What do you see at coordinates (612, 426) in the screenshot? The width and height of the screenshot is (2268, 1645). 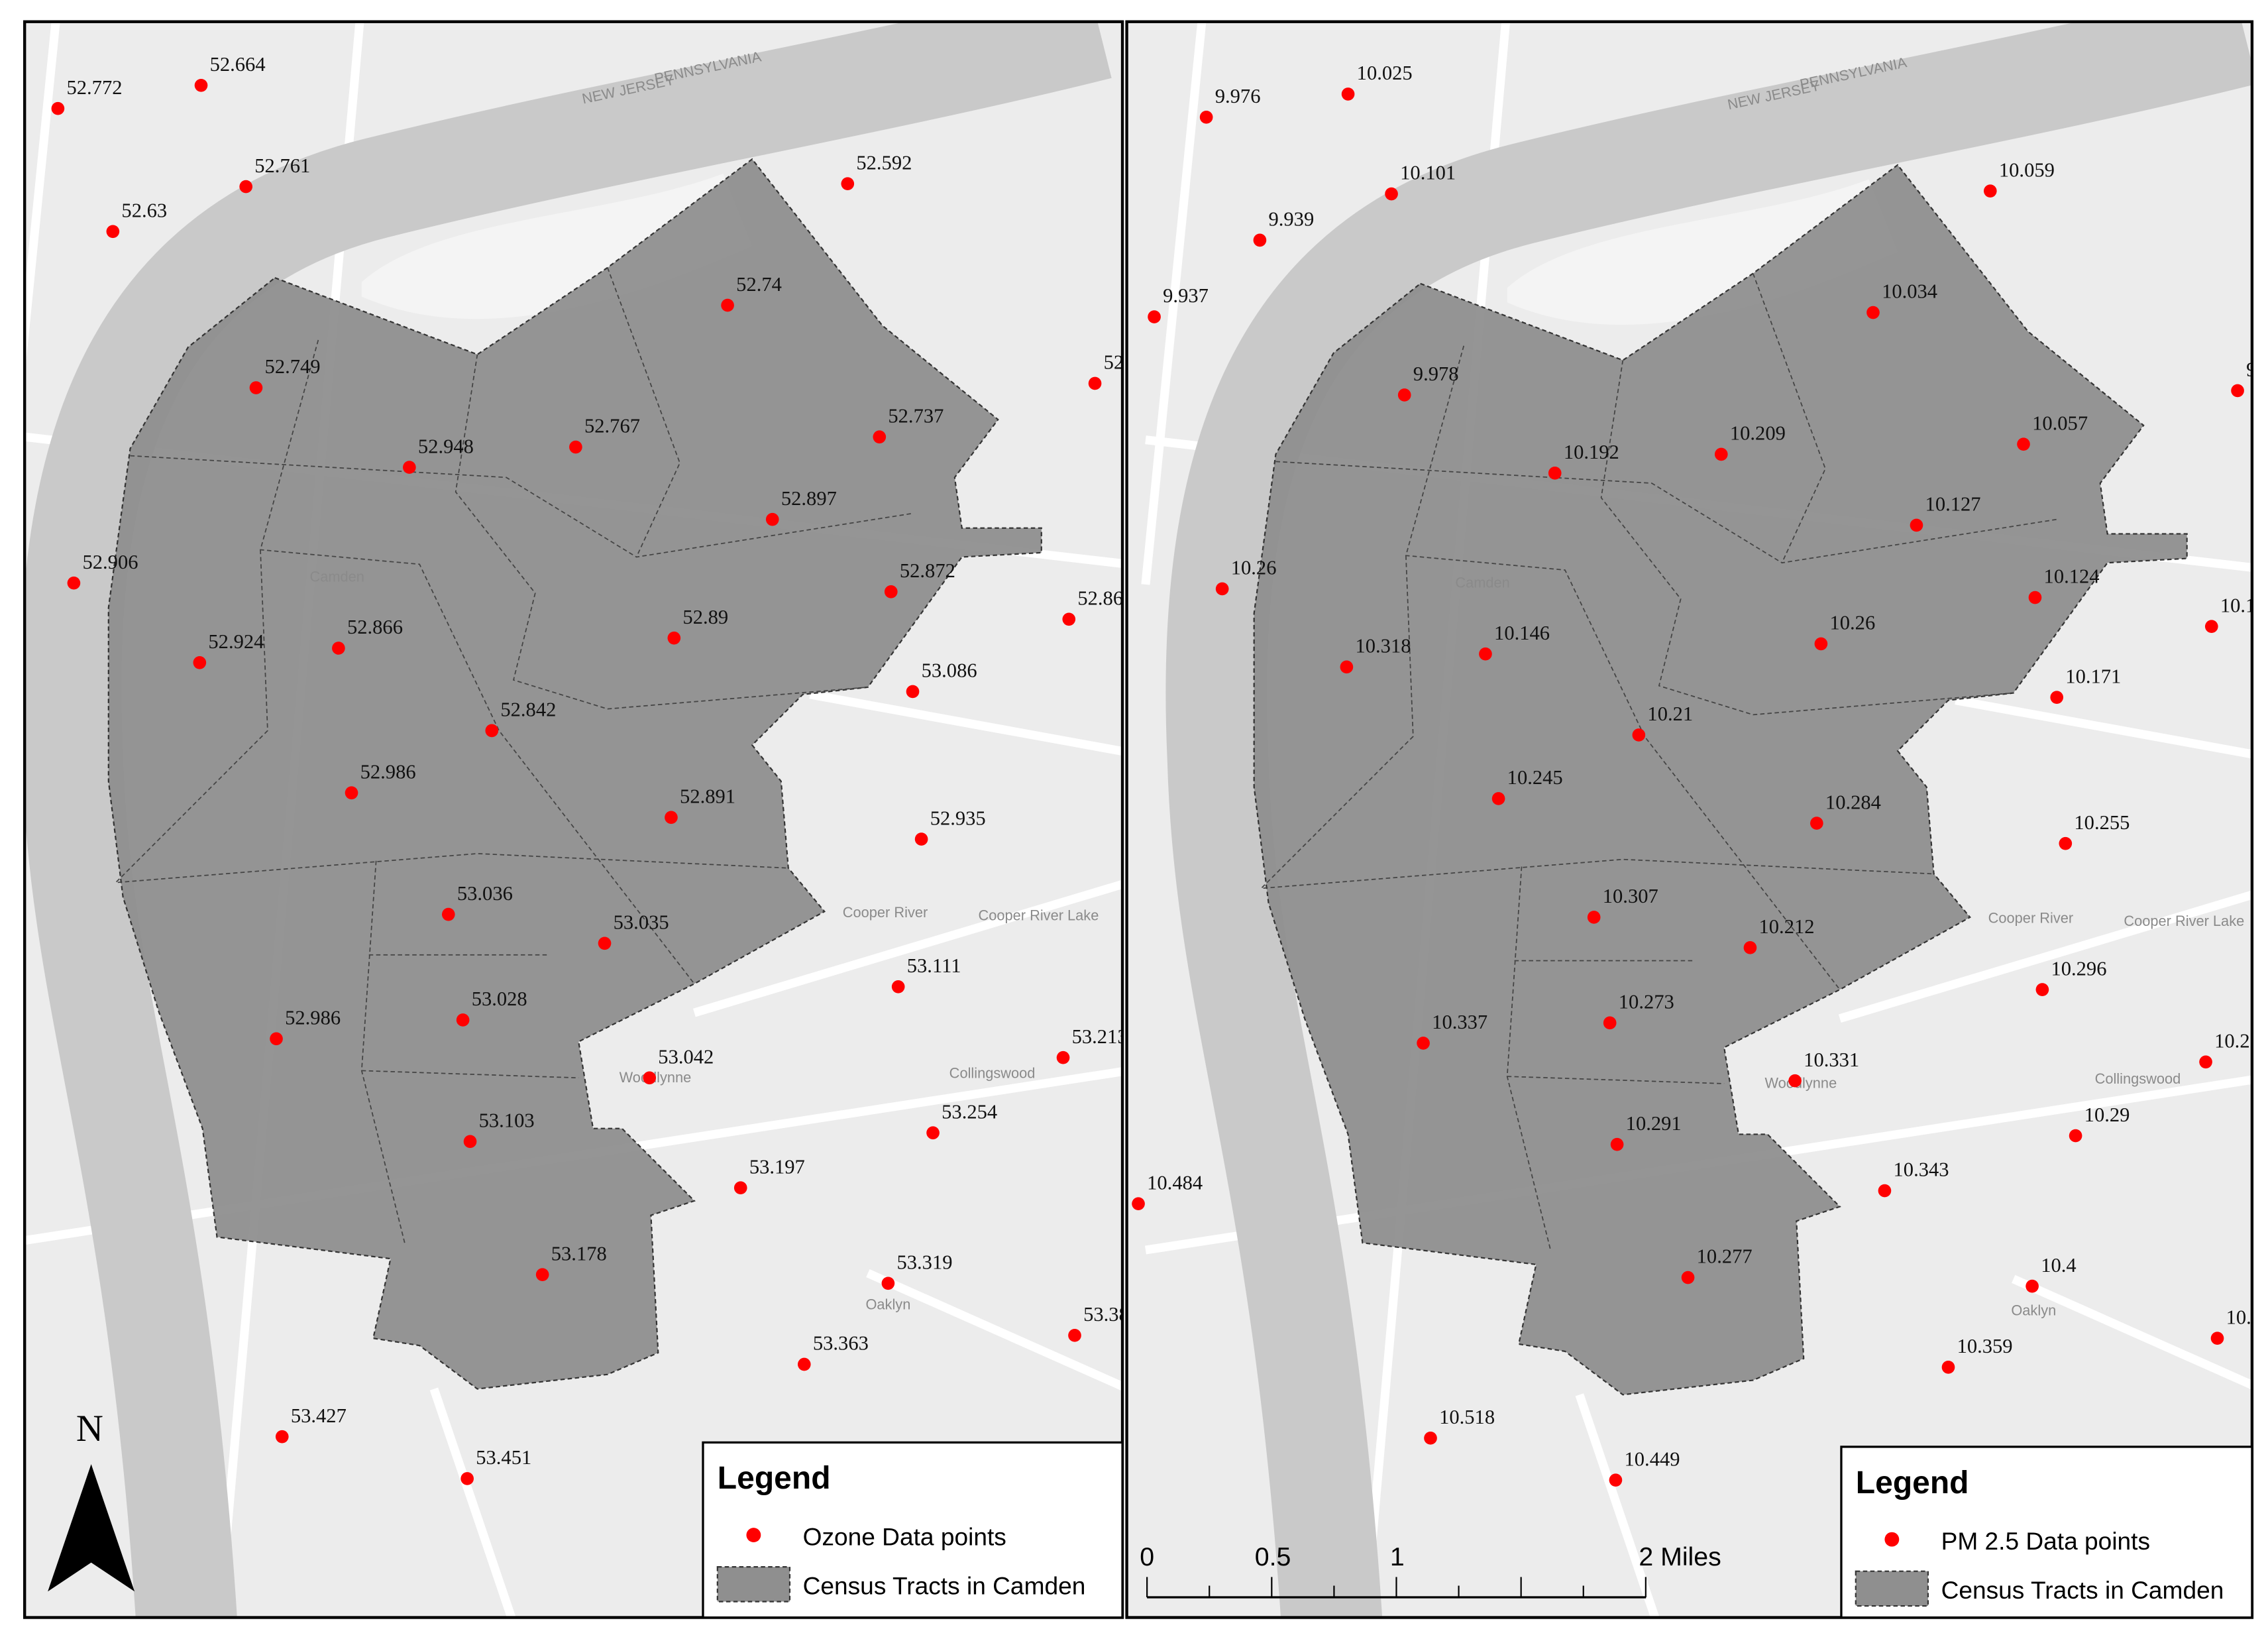 I see `point-label: 52.767` at bounding box center [612, 426].